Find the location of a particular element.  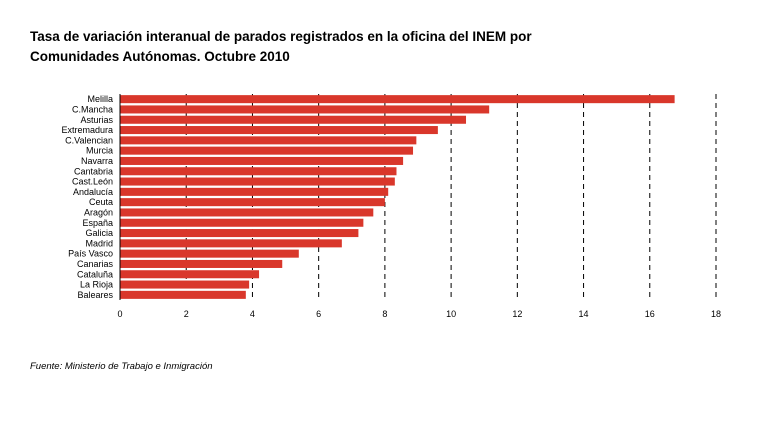

category-label-6: Navarra is located at coordinates (97, 161).